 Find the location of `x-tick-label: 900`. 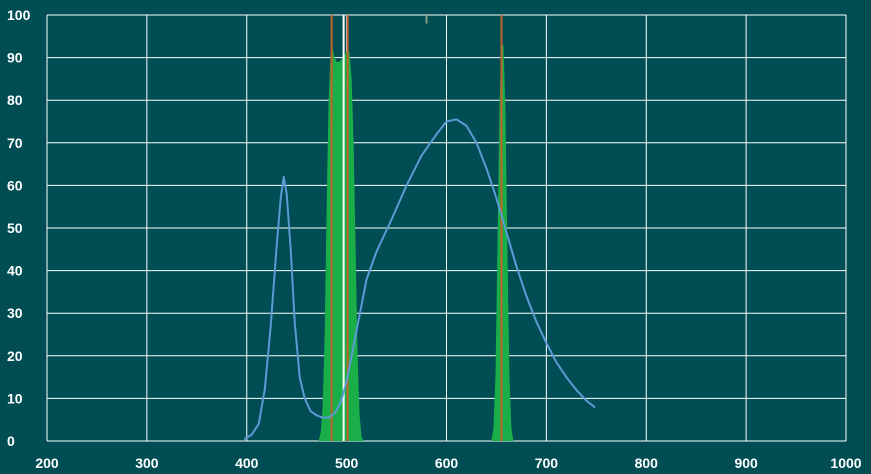

x-tick-label: 900 is located at coordinates (746, 463).